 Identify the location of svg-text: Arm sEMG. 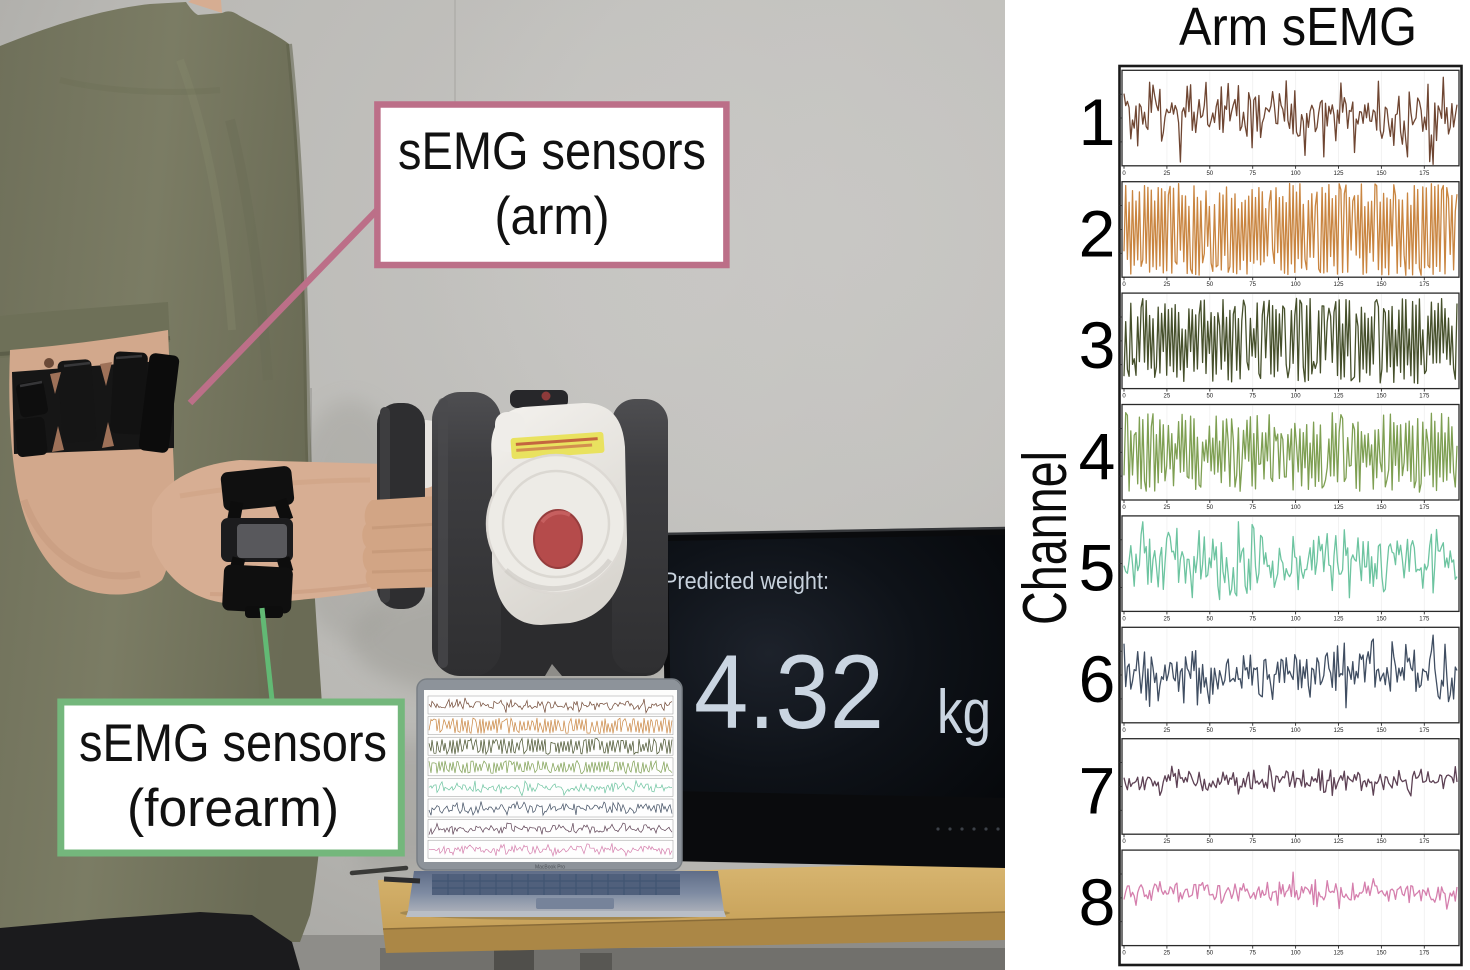
(1298, 28).